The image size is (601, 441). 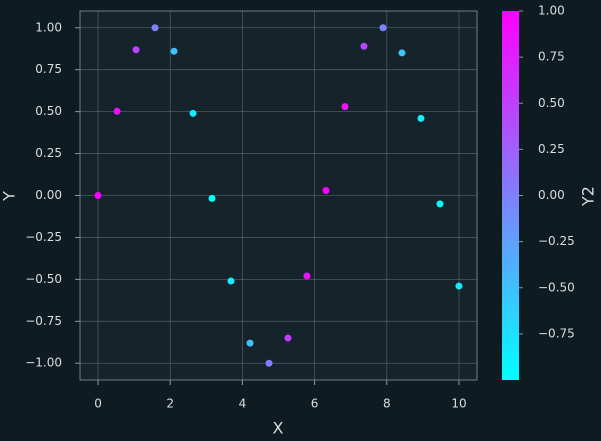 I want to click on colorbar-tick-label: 0.75, so click(x=551, y=57).